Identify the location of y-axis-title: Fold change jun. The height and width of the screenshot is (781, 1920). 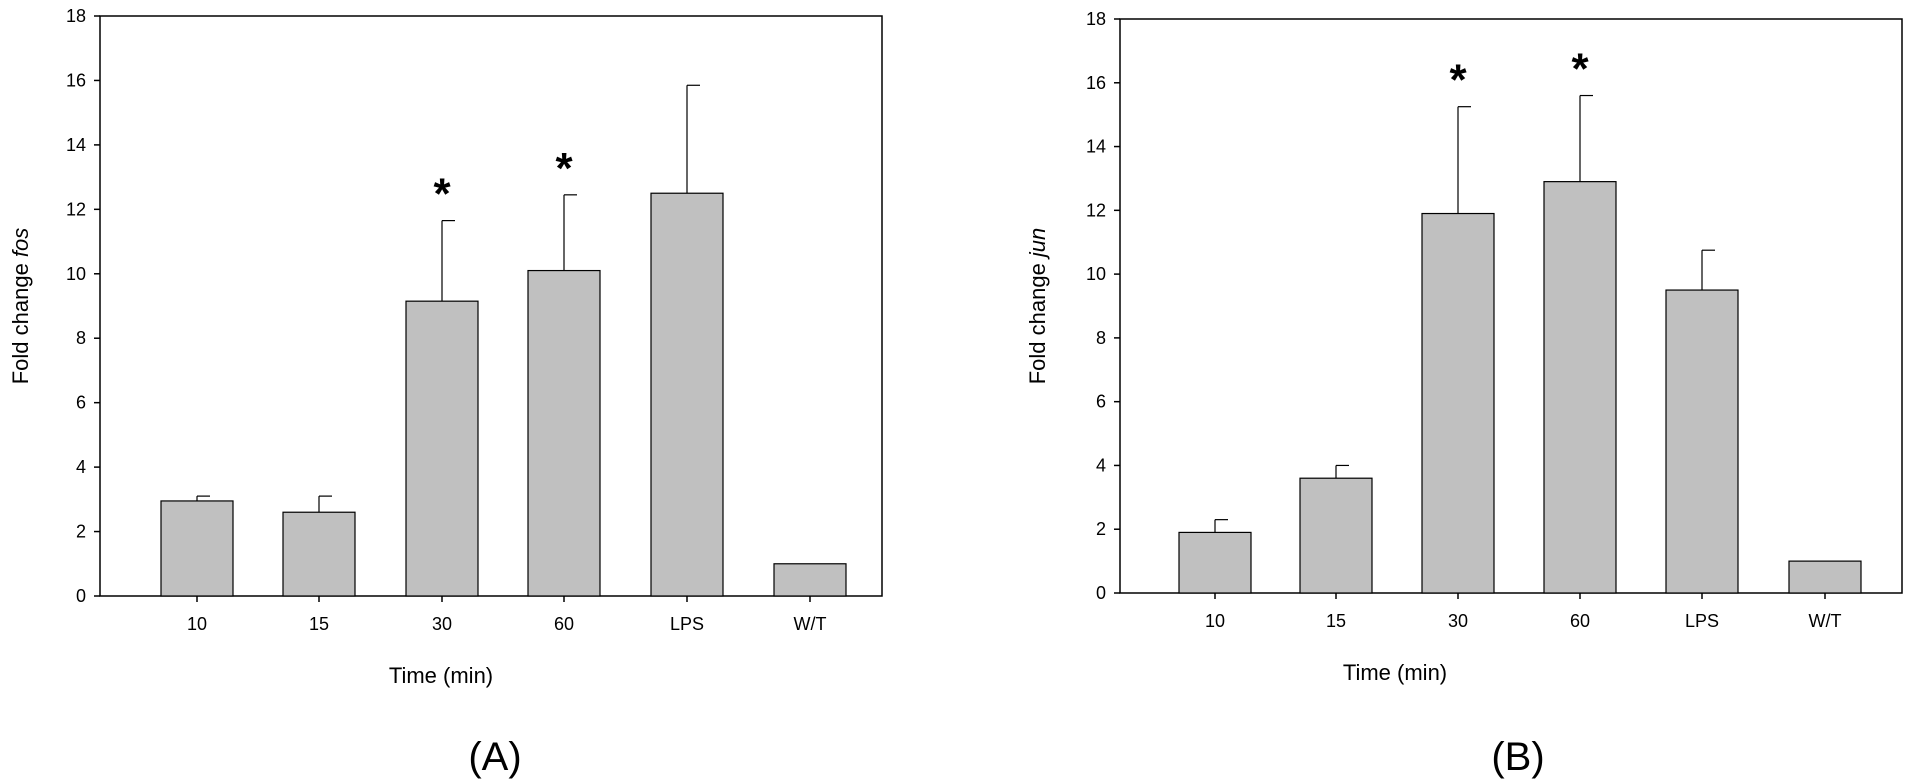
(1037, 306).